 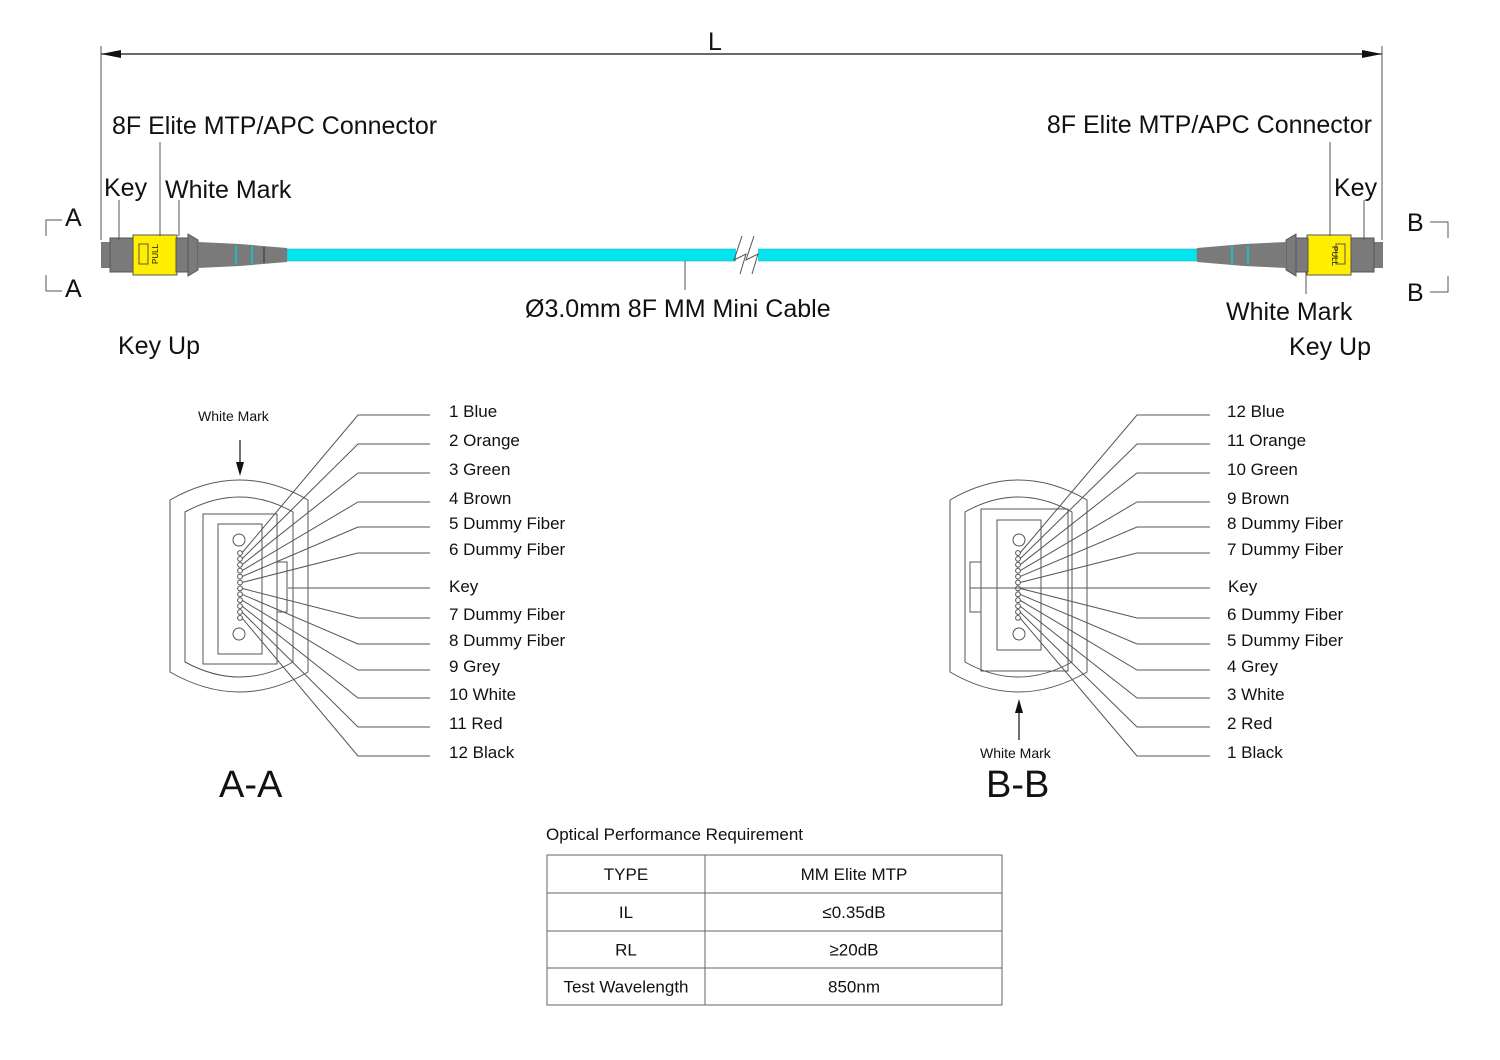 What do you see at coordinates (464, 586) in the screenshot?
I see `aa-key-label: Key` at bounding box center [464, 586].